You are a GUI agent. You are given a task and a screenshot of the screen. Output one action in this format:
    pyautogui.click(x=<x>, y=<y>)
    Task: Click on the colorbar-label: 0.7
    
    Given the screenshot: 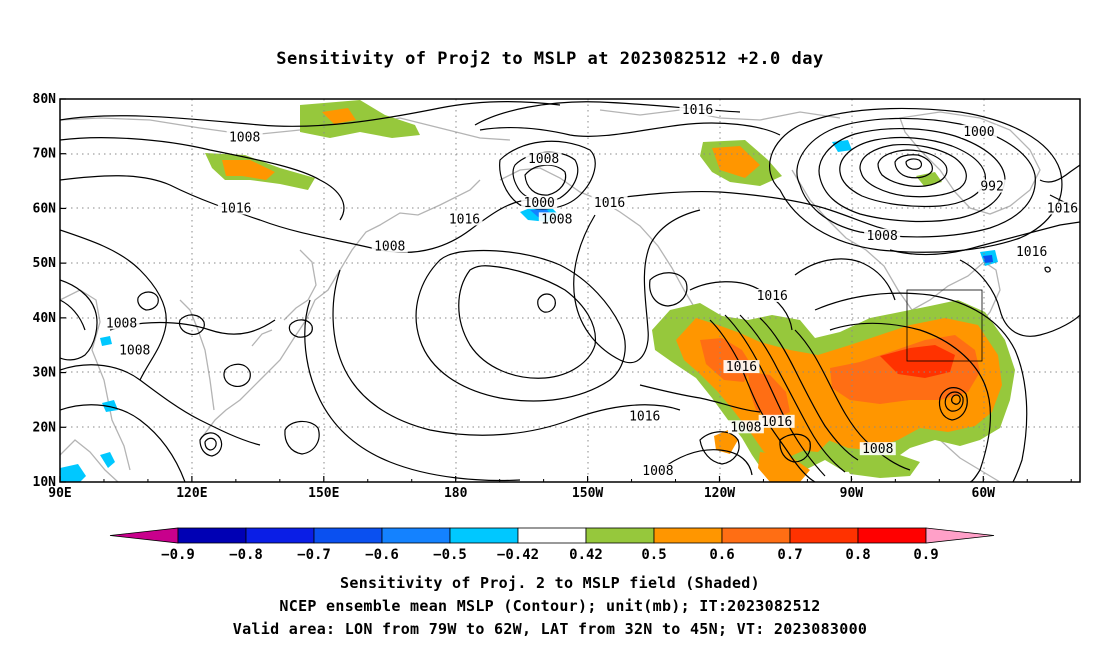 What is the action you would take?
    pyautogui.click(x=789, y=555)
    